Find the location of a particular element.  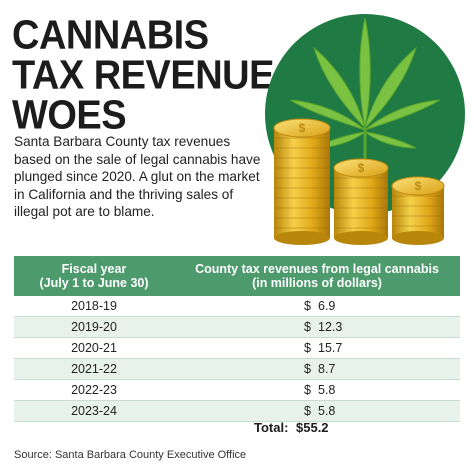

headline-line-2: TAX REVENUE is located at coordinates (143, 75).